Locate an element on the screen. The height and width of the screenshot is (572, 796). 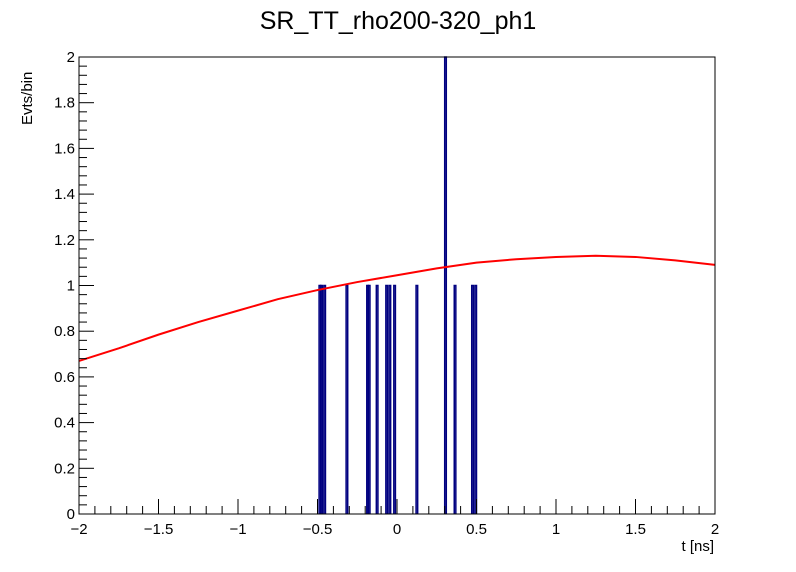
y-axis: 0 0.2 0.4 0.6 0.8 1 1.2 1.4 1.6 1.8 2 is located at coordinates (74, 286).